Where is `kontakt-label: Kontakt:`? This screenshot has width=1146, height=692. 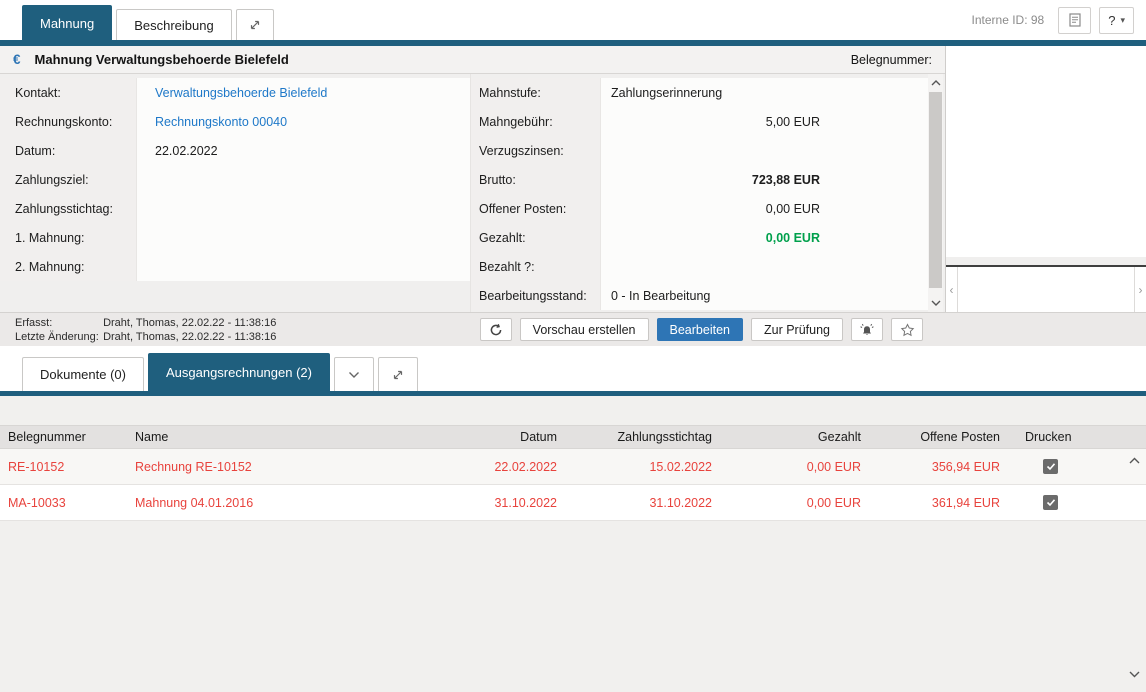 kontakt-label: Kontakt: is located at coordinates (68, 92).